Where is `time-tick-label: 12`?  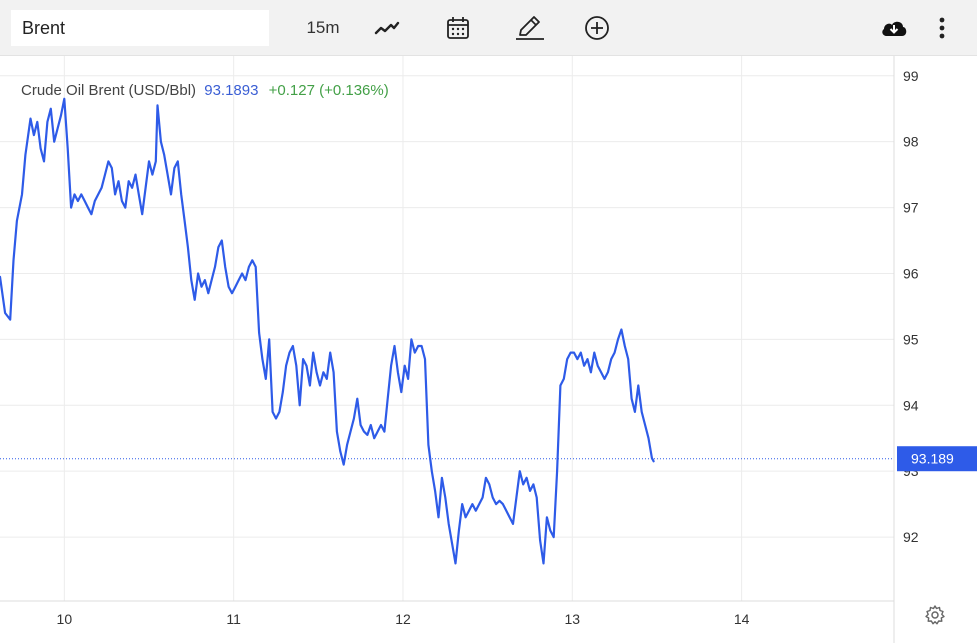
time-tick-label: 12 is located at coordinates (403, 619).